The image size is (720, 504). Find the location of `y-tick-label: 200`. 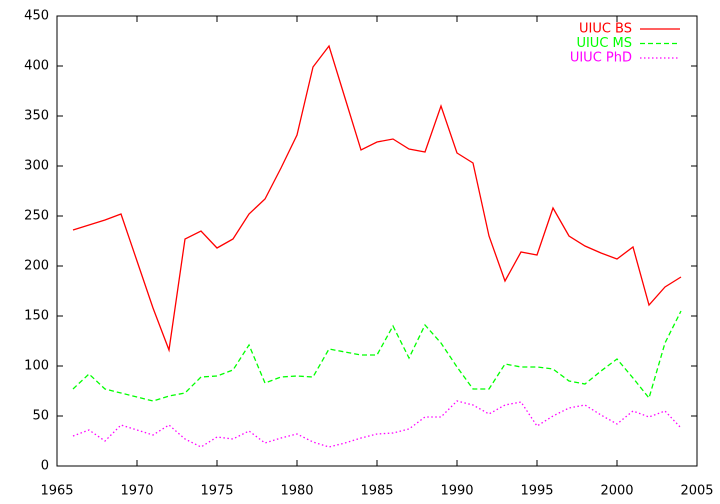

y-tick-label: 200 is located at coordinates (36, 266).